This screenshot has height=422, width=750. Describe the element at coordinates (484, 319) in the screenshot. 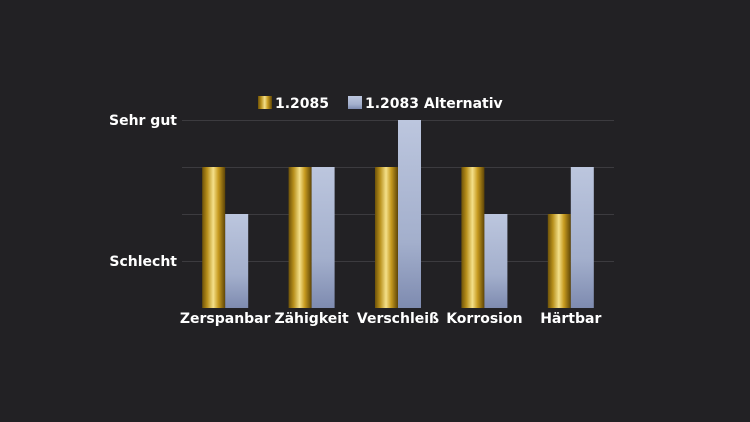

I see `x-category-label: Korrosion` at that location.